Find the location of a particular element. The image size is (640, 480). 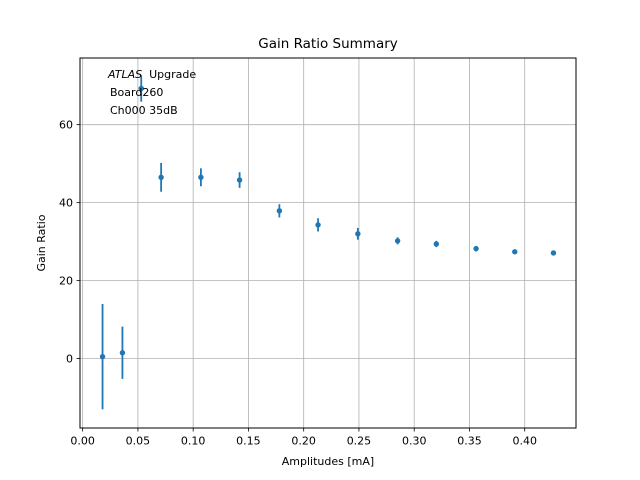

x-axis-label: Amplitudes [mA] is located at coordinates (328, 461).